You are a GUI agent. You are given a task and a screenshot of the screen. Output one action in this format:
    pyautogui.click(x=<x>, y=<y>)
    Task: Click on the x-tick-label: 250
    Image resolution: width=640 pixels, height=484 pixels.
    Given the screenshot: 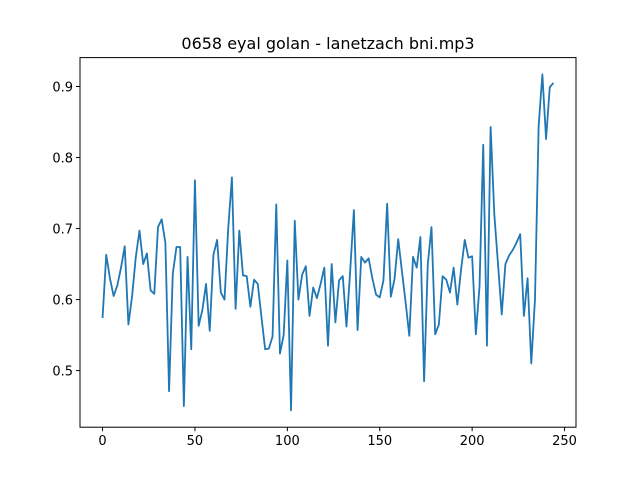 What is the action you would take?
    pyautogui.click(x=564, y=441)
    